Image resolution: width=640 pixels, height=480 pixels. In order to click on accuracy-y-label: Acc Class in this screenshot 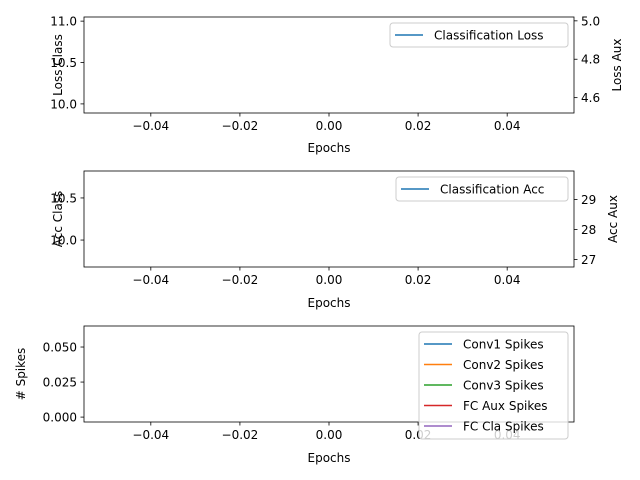, I will do `click(58, 219)`.